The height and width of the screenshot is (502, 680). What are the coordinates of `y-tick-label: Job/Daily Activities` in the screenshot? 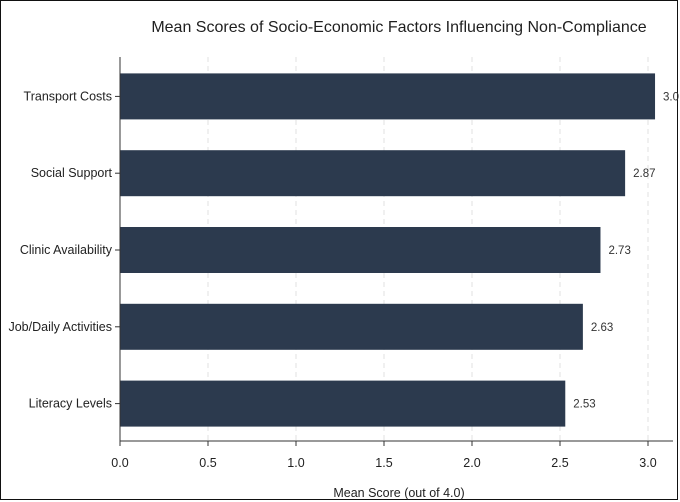 It's located at (60, 327).